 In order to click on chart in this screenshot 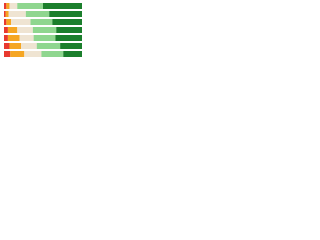, I will do `click(43, 30)`.